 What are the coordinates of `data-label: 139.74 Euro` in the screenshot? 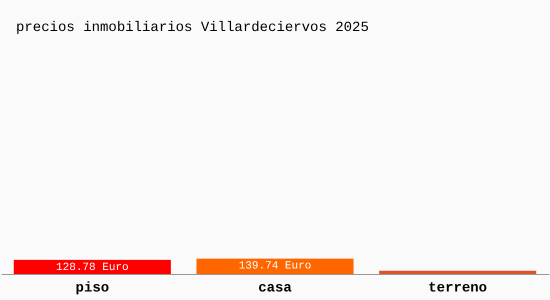 It's located at (275, 266).